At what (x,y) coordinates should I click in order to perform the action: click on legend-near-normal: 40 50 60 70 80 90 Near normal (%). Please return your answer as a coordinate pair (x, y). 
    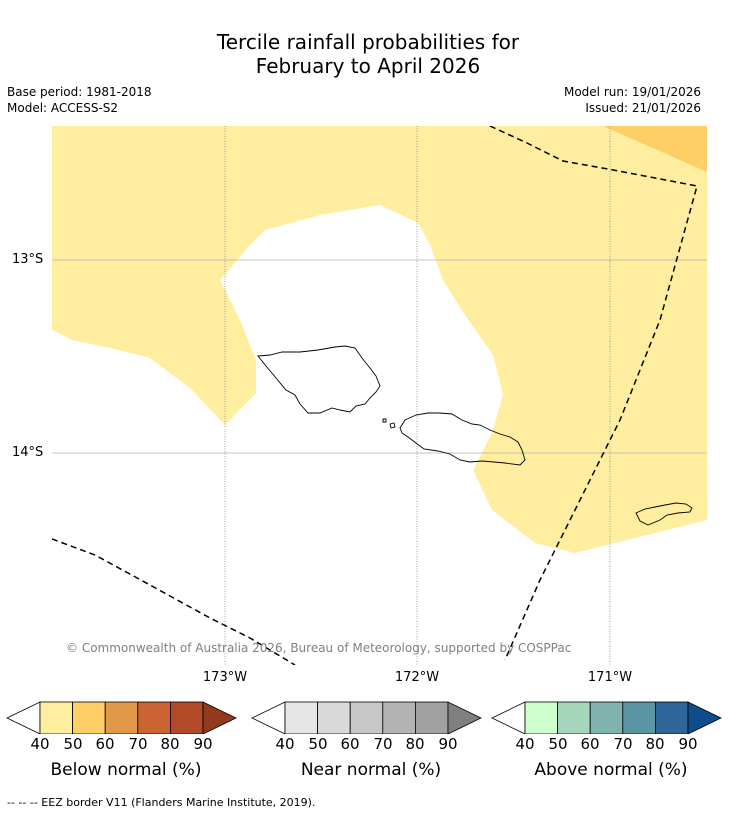
    Looking at the image, I should click on (371, 740).